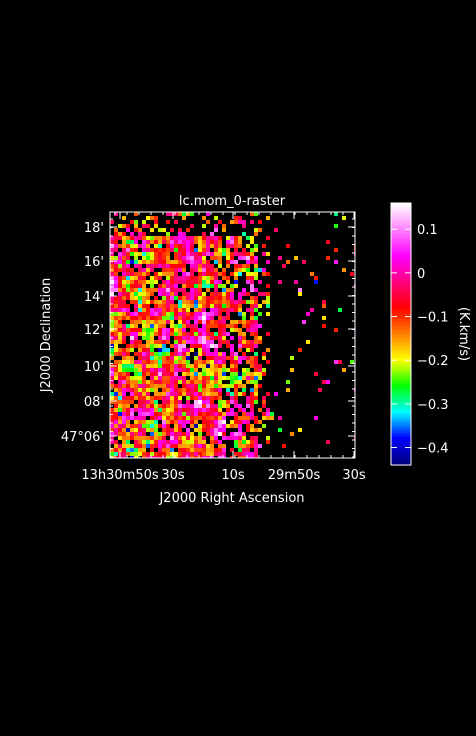  I want to click on y-tick-label: 14', so click(94, 297).